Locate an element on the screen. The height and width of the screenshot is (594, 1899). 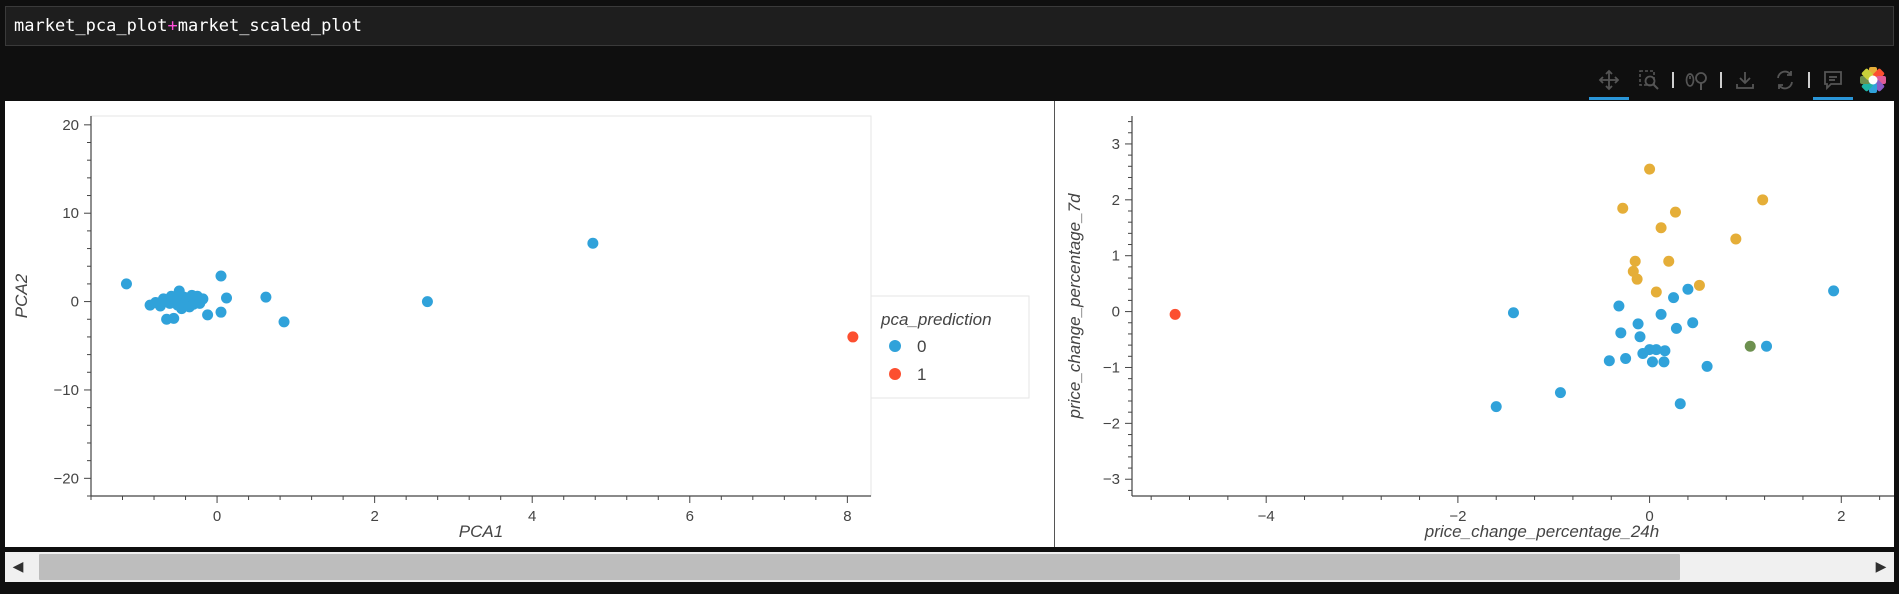
horizontal-scrollbar: ◀ ▶ is located at coordinates (949, 567).